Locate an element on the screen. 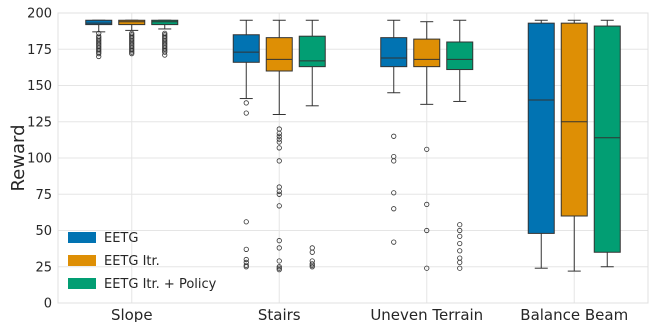 This screenshot has width=649, height=322. legend-entry: EETG Itr. + Policy is located at coordinates (142, 284).